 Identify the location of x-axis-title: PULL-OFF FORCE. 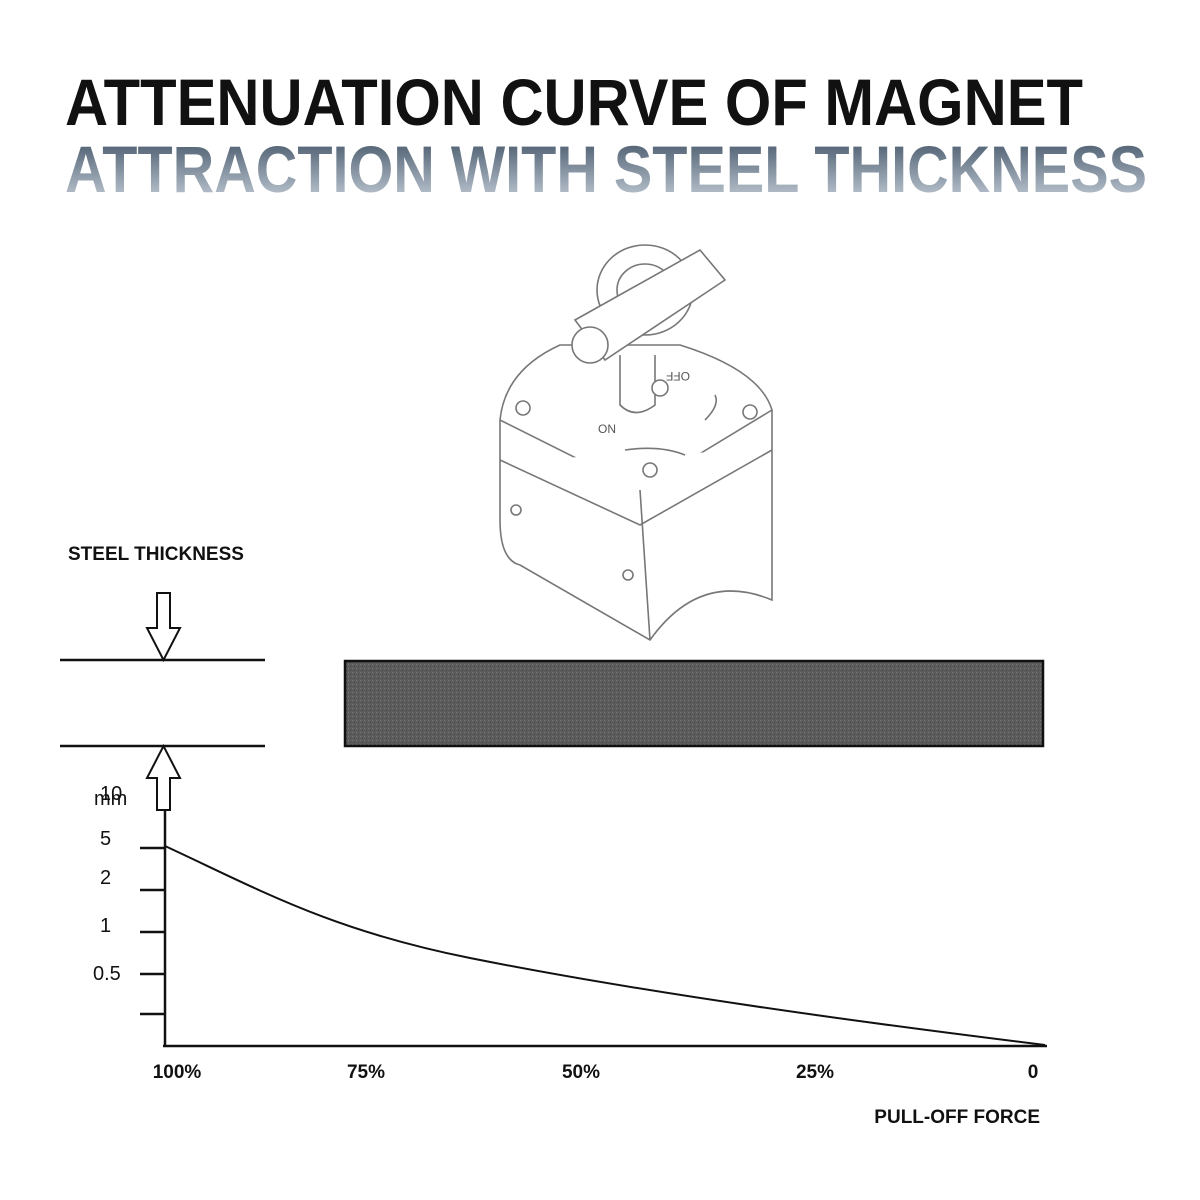
(957, 1117).